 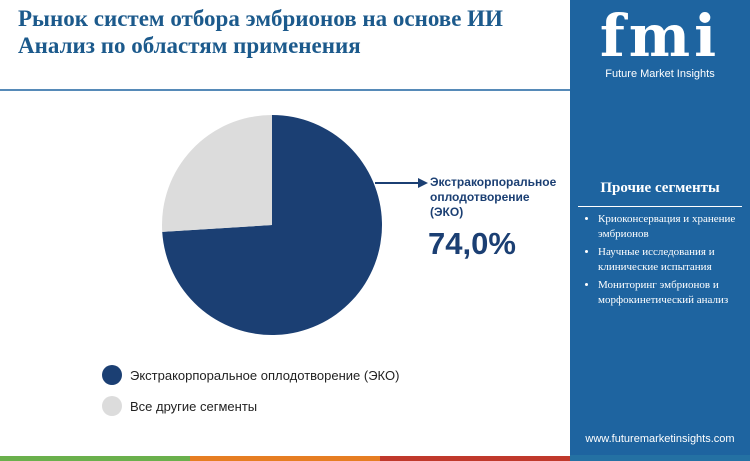 I want to click on callout-arrowhead, so click(x=423, y=183).